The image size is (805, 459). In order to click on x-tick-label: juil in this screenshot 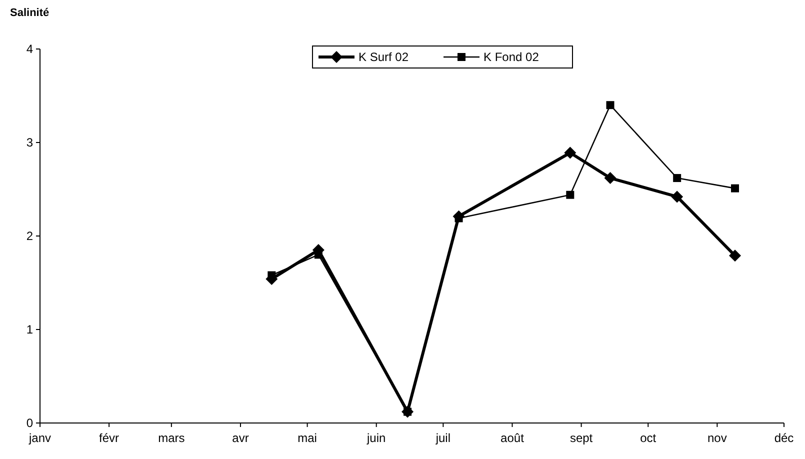, I will do `click(442, 438)`.